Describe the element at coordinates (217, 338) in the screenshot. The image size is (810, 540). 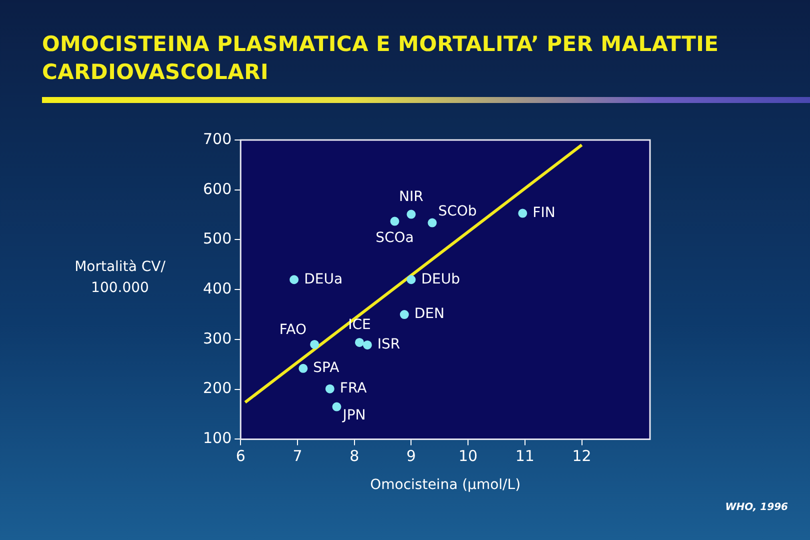
I see `y-tick-label: 300` at that location.